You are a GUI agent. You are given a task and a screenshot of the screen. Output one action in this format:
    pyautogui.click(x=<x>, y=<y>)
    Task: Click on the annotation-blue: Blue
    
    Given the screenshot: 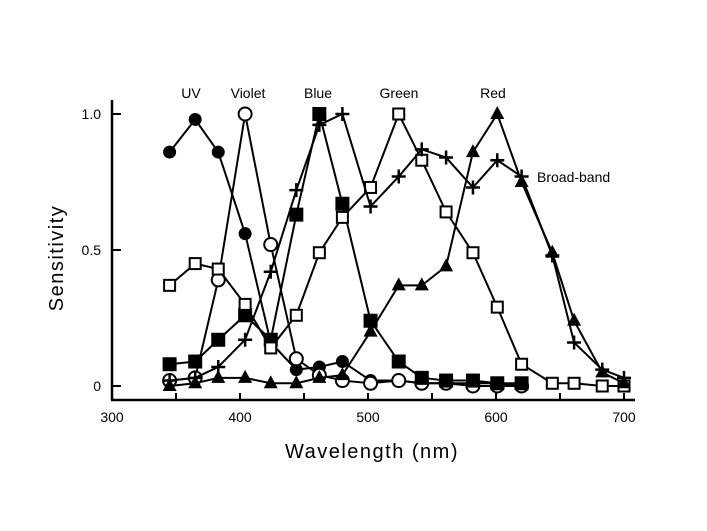 What is the action you would take?
    pyautogui.click(x=318, y=93)
    